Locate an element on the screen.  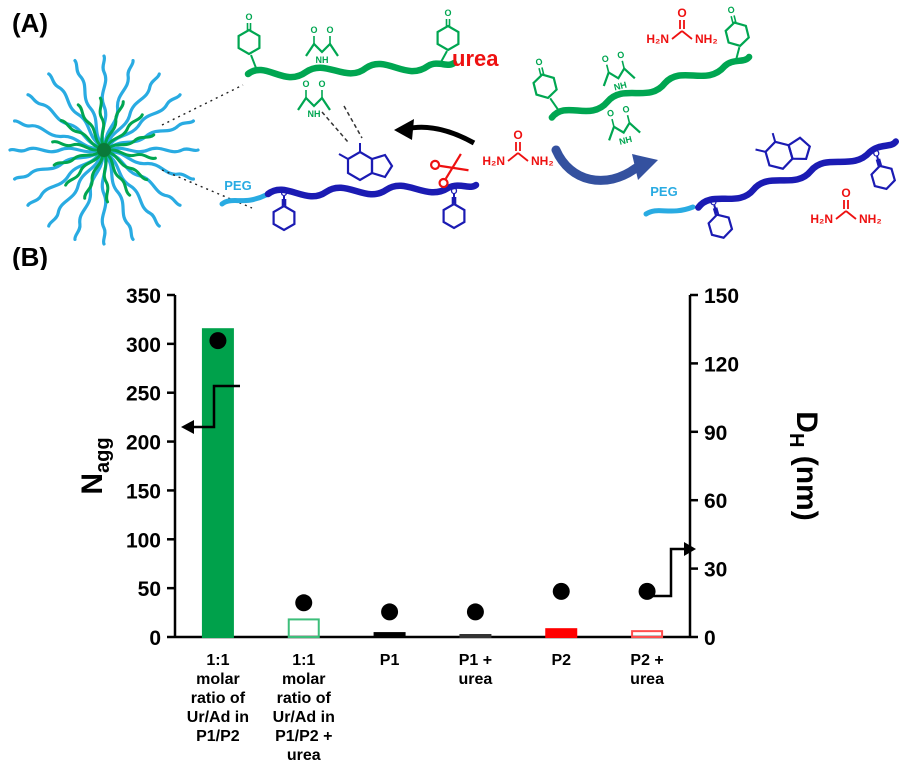
category-label-4: P2 is located at coordinates (561, 660).